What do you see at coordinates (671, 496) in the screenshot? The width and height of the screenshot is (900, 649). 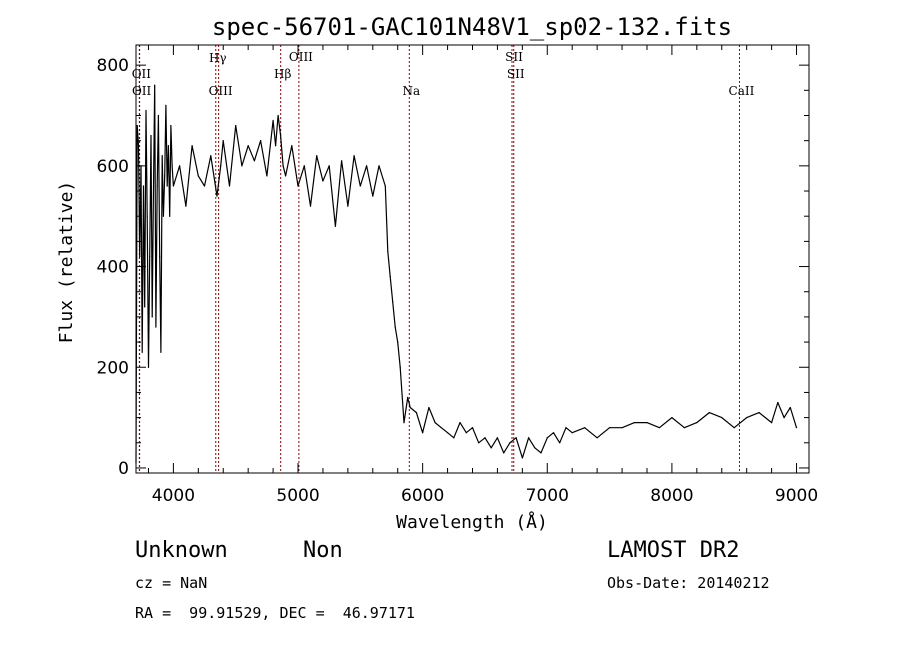 I see `x-tick-label: 8000` at bounding box center [671, 496].